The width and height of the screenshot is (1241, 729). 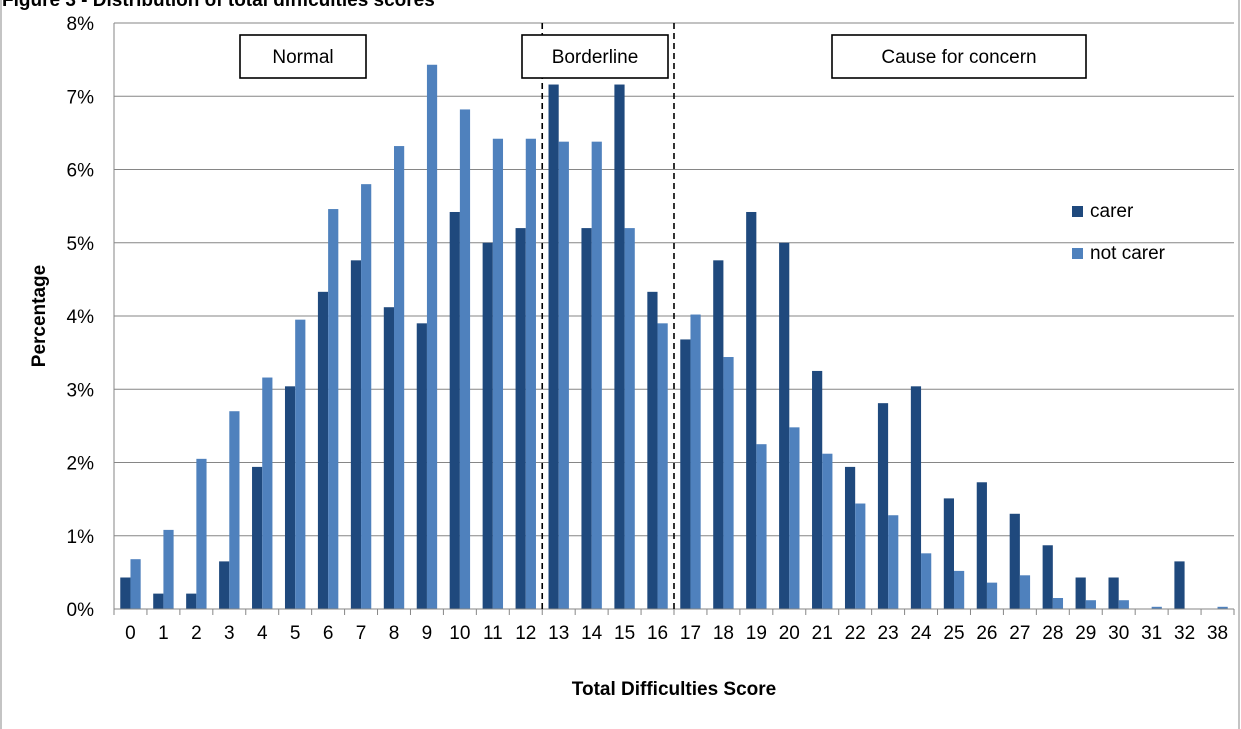 I want to click on x-tick-label: 1, so click(x=163, y=633).